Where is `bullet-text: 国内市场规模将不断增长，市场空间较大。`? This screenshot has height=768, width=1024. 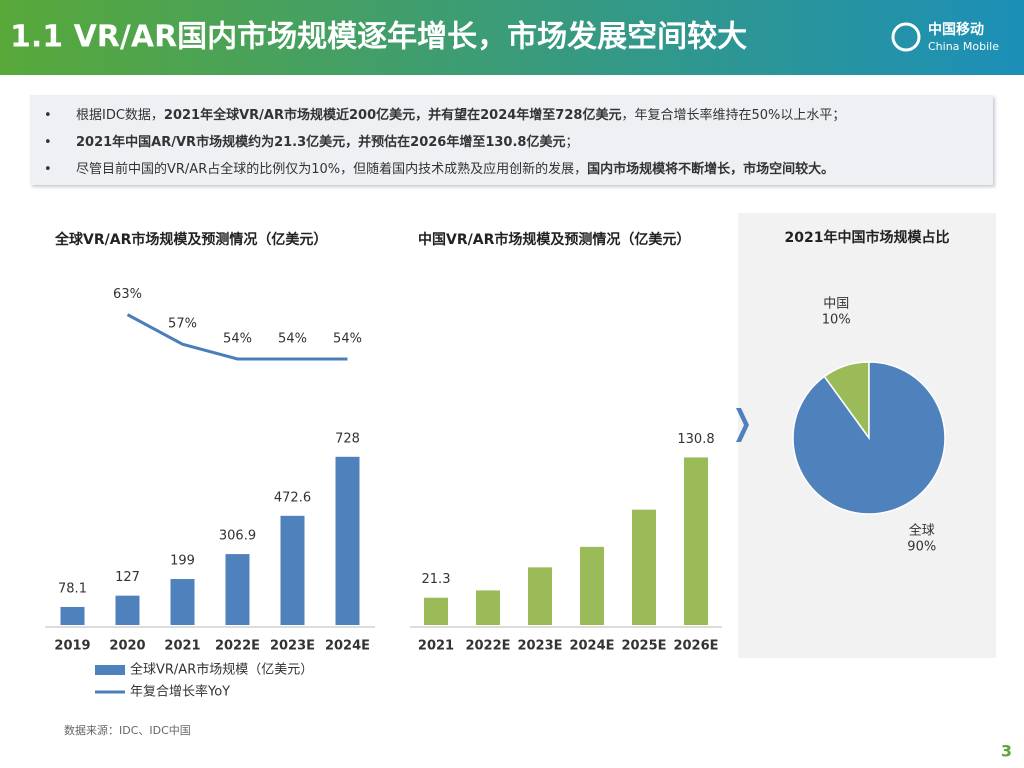
bullet-text: 国内市场规模将不断增长，市场空间较大。 is located at coordinates (711, 169).